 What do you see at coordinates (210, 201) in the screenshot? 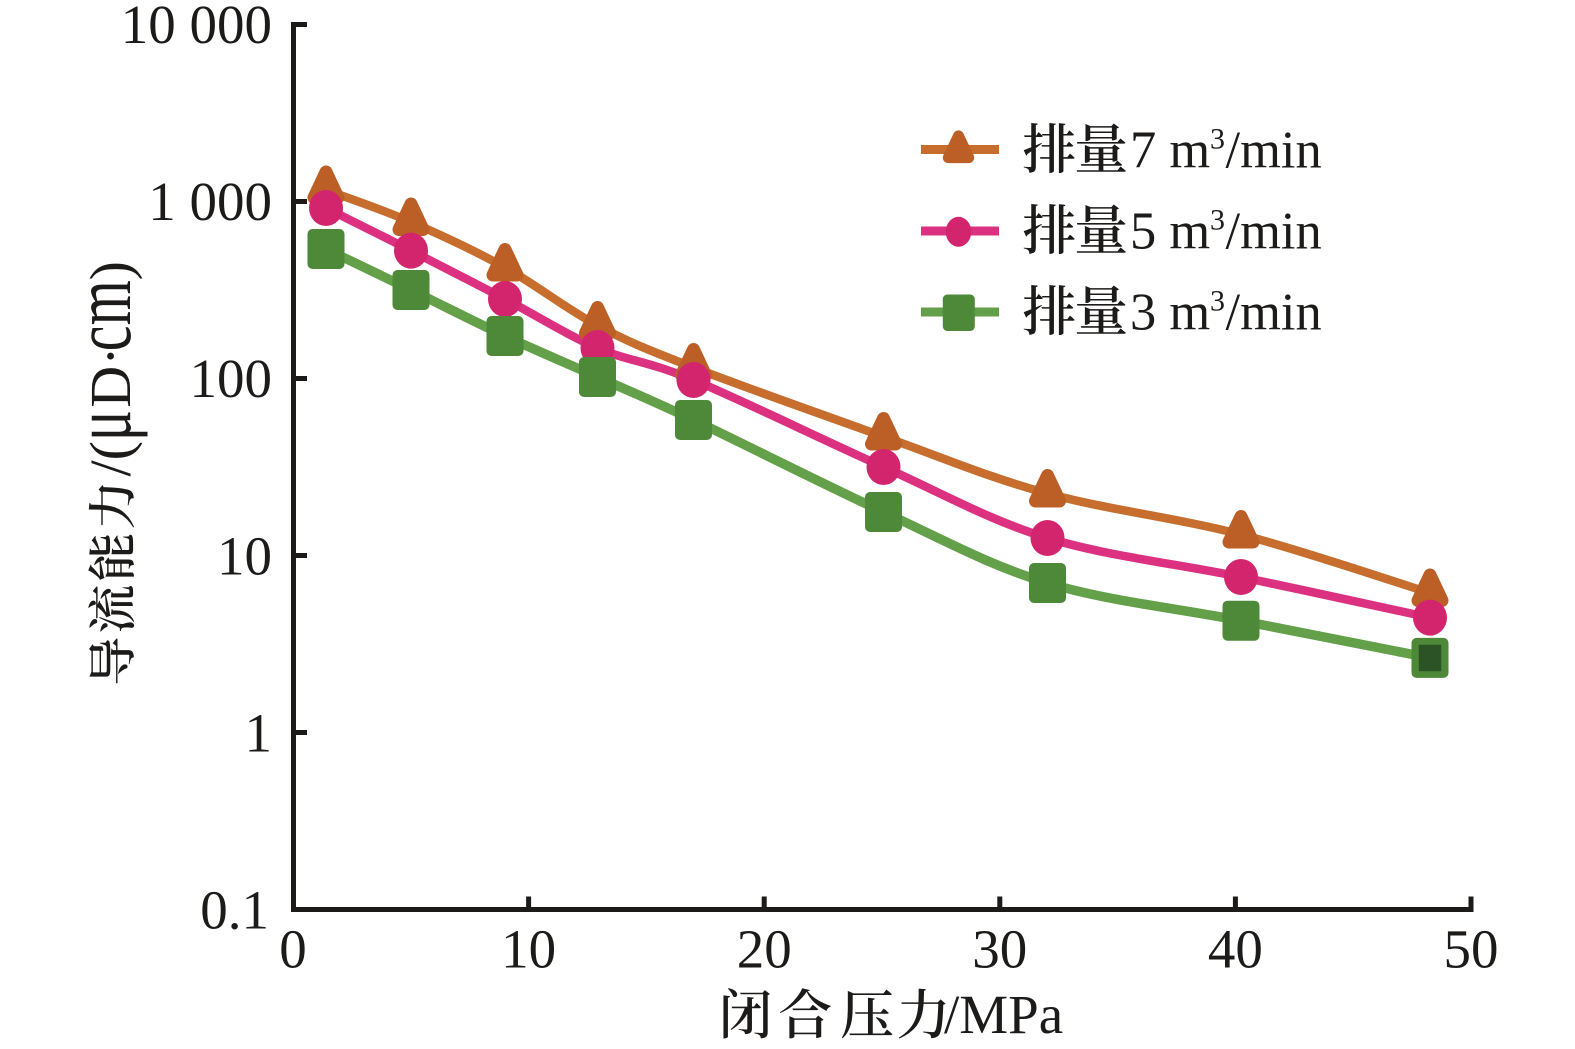
I see `svg-text: 1 000` at bounding box center [210, 201].